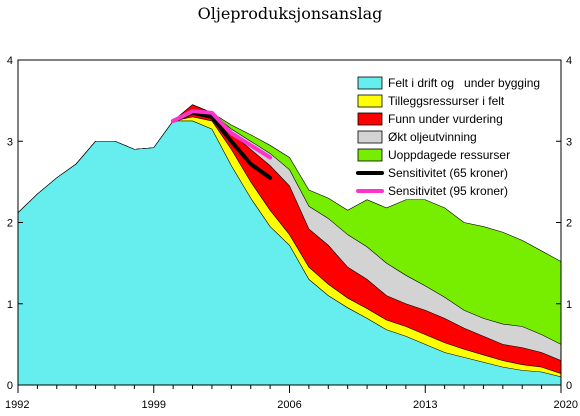 Image resolution: width=580 pixels, height=416 pixels. Describe the element at coordinates (290, 13) in the screenshot. I see `chart-title: Oljeproduksjonsanslag` at that location.